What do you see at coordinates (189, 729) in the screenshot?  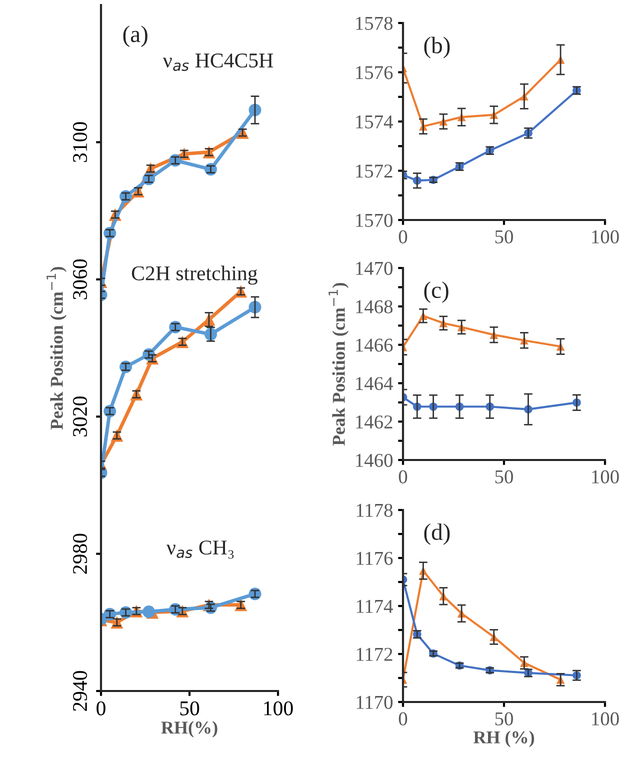 I see `x-axis-title: RH(%)` at bounding box center [189, 729].